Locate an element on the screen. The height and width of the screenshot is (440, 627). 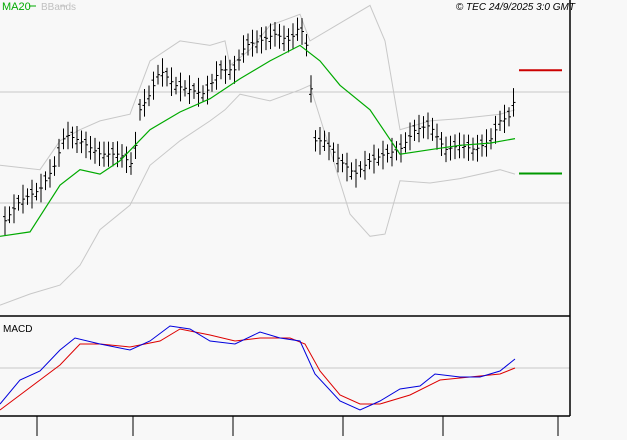
macd-title: MACD is located at coordinates (17, 329).